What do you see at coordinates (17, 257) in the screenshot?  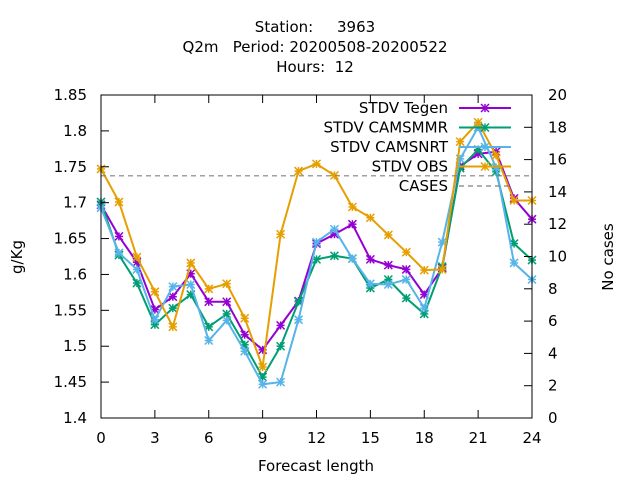 I see `y-axis-label: g/Kg` at bounding box center [17, 257].